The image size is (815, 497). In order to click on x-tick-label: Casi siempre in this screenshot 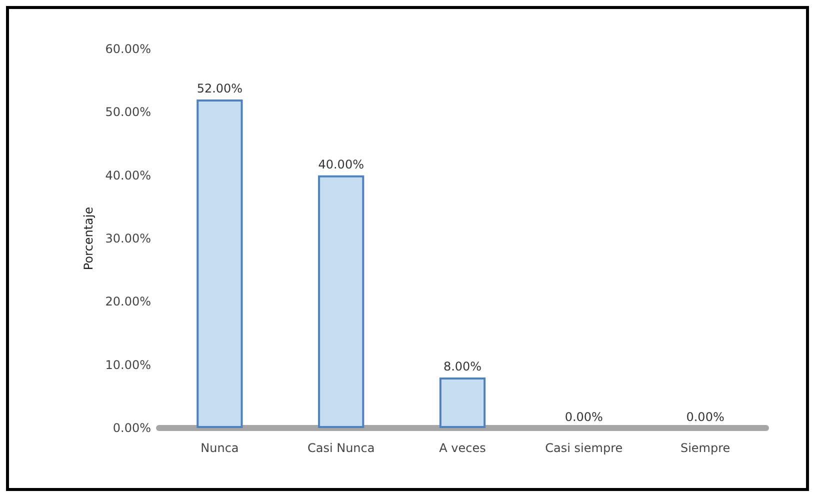, I will do `click(584, 448)`.